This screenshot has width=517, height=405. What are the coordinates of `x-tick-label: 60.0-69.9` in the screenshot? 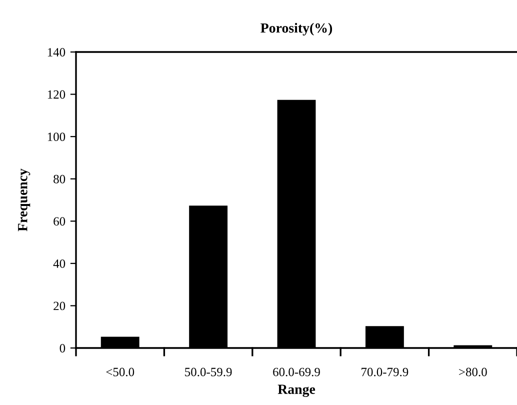 It's located at (296, 372).